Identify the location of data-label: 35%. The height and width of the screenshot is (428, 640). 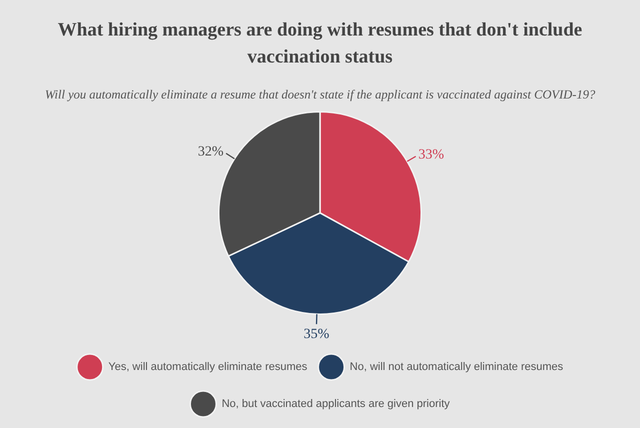
(317, 334).